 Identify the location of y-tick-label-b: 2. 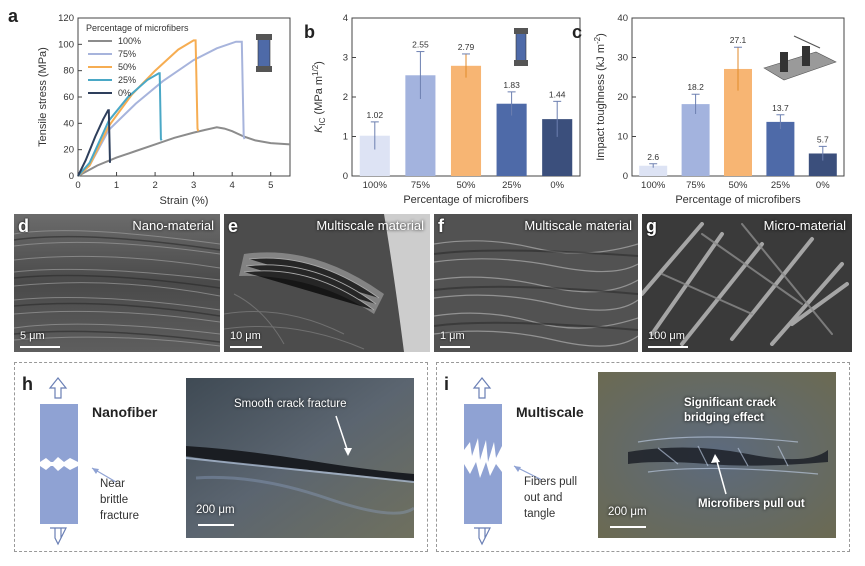
(345, 97).